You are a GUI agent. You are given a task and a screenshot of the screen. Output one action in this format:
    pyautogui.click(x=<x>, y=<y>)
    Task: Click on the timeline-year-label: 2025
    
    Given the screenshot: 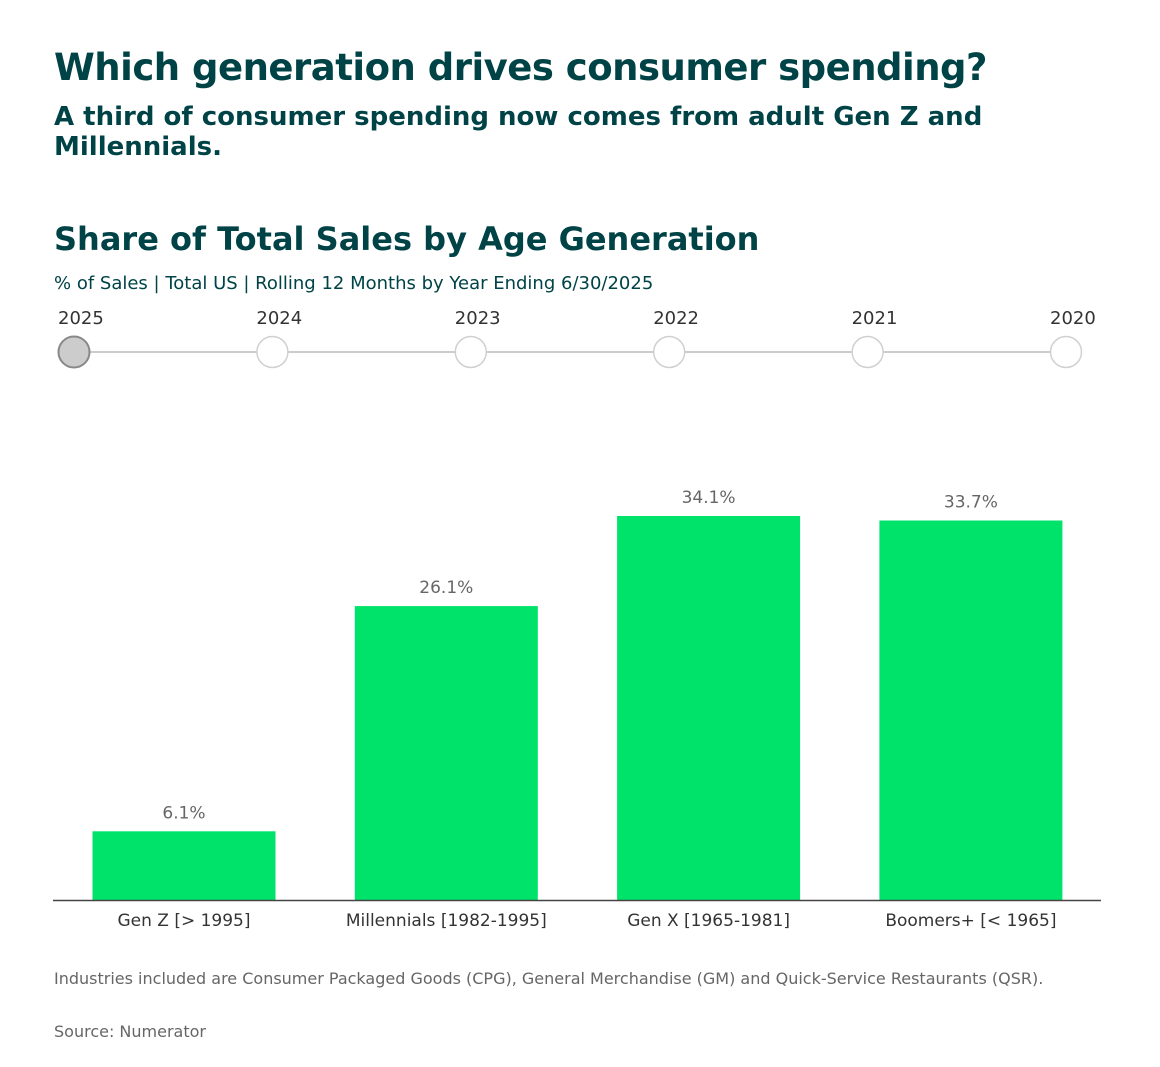 What is the action you would take?
    pyautogui.click(x=81, y=318)
    